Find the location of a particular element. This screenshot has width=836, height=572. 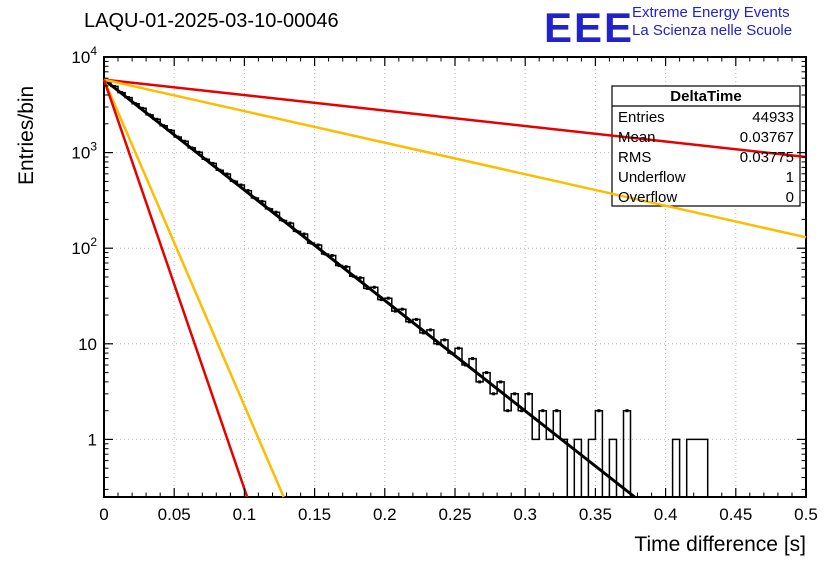

y-tick-label: 1 is located at coordinates (92, 439).